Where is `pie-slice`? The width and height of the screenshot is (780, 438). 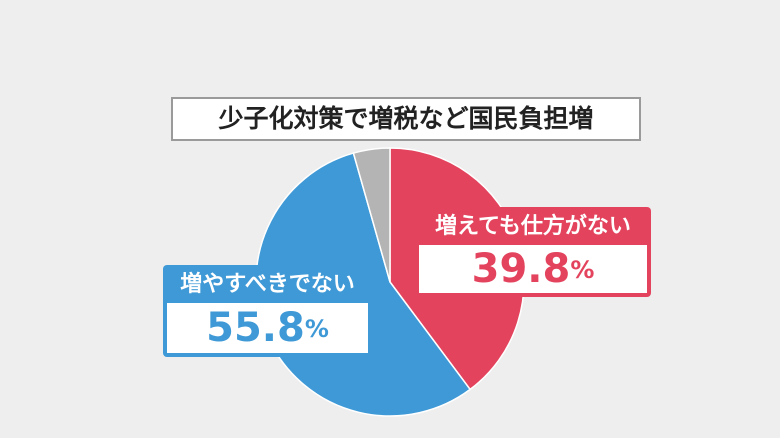
pie-slice is located at coordinates (371, 215).